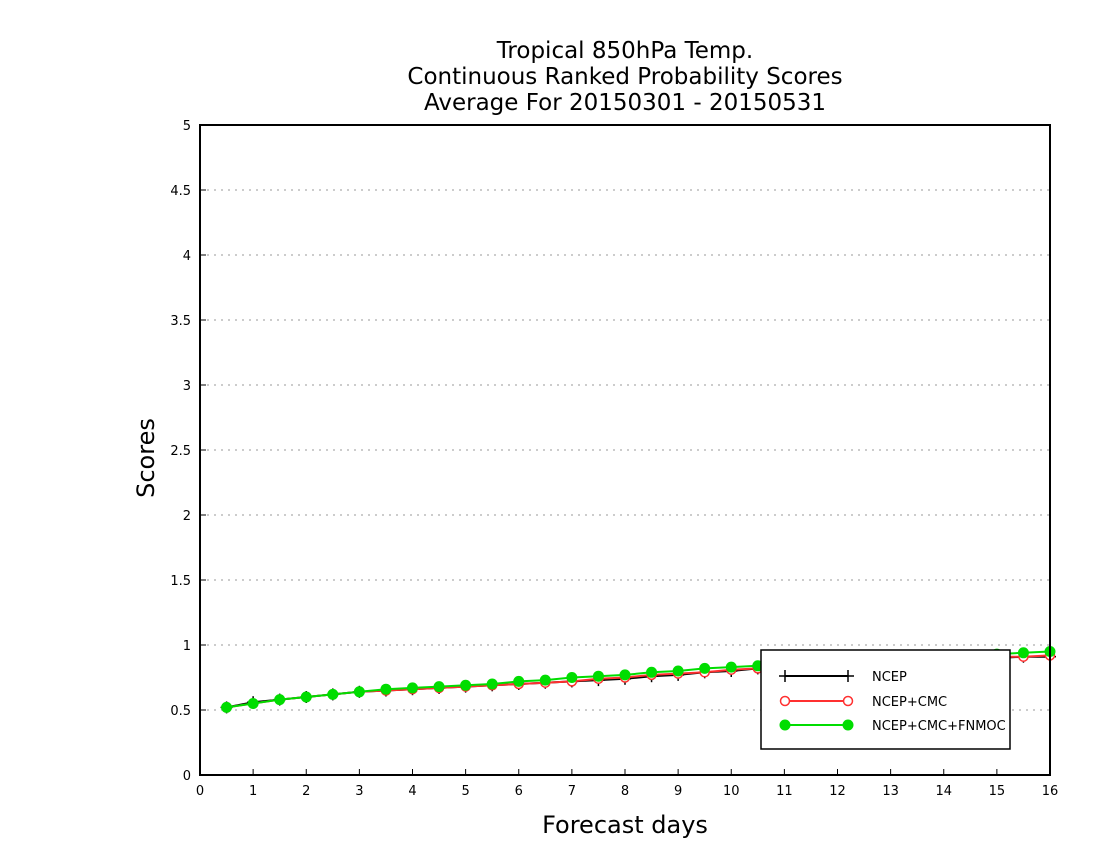 The image size is (1100, 850). Describe the element at coordinates (187, 126) in the screenshot. I see `y-tick-label: 5` at that location.